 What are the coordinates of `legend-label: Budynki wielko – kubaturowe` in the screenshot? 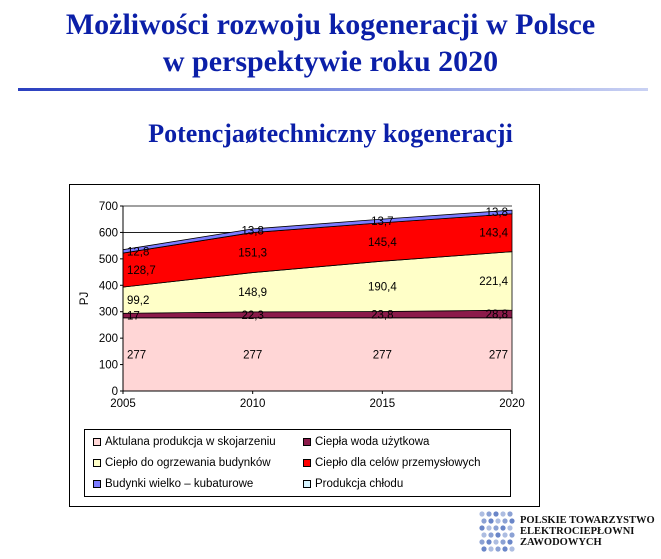 It's located at (179, 484).